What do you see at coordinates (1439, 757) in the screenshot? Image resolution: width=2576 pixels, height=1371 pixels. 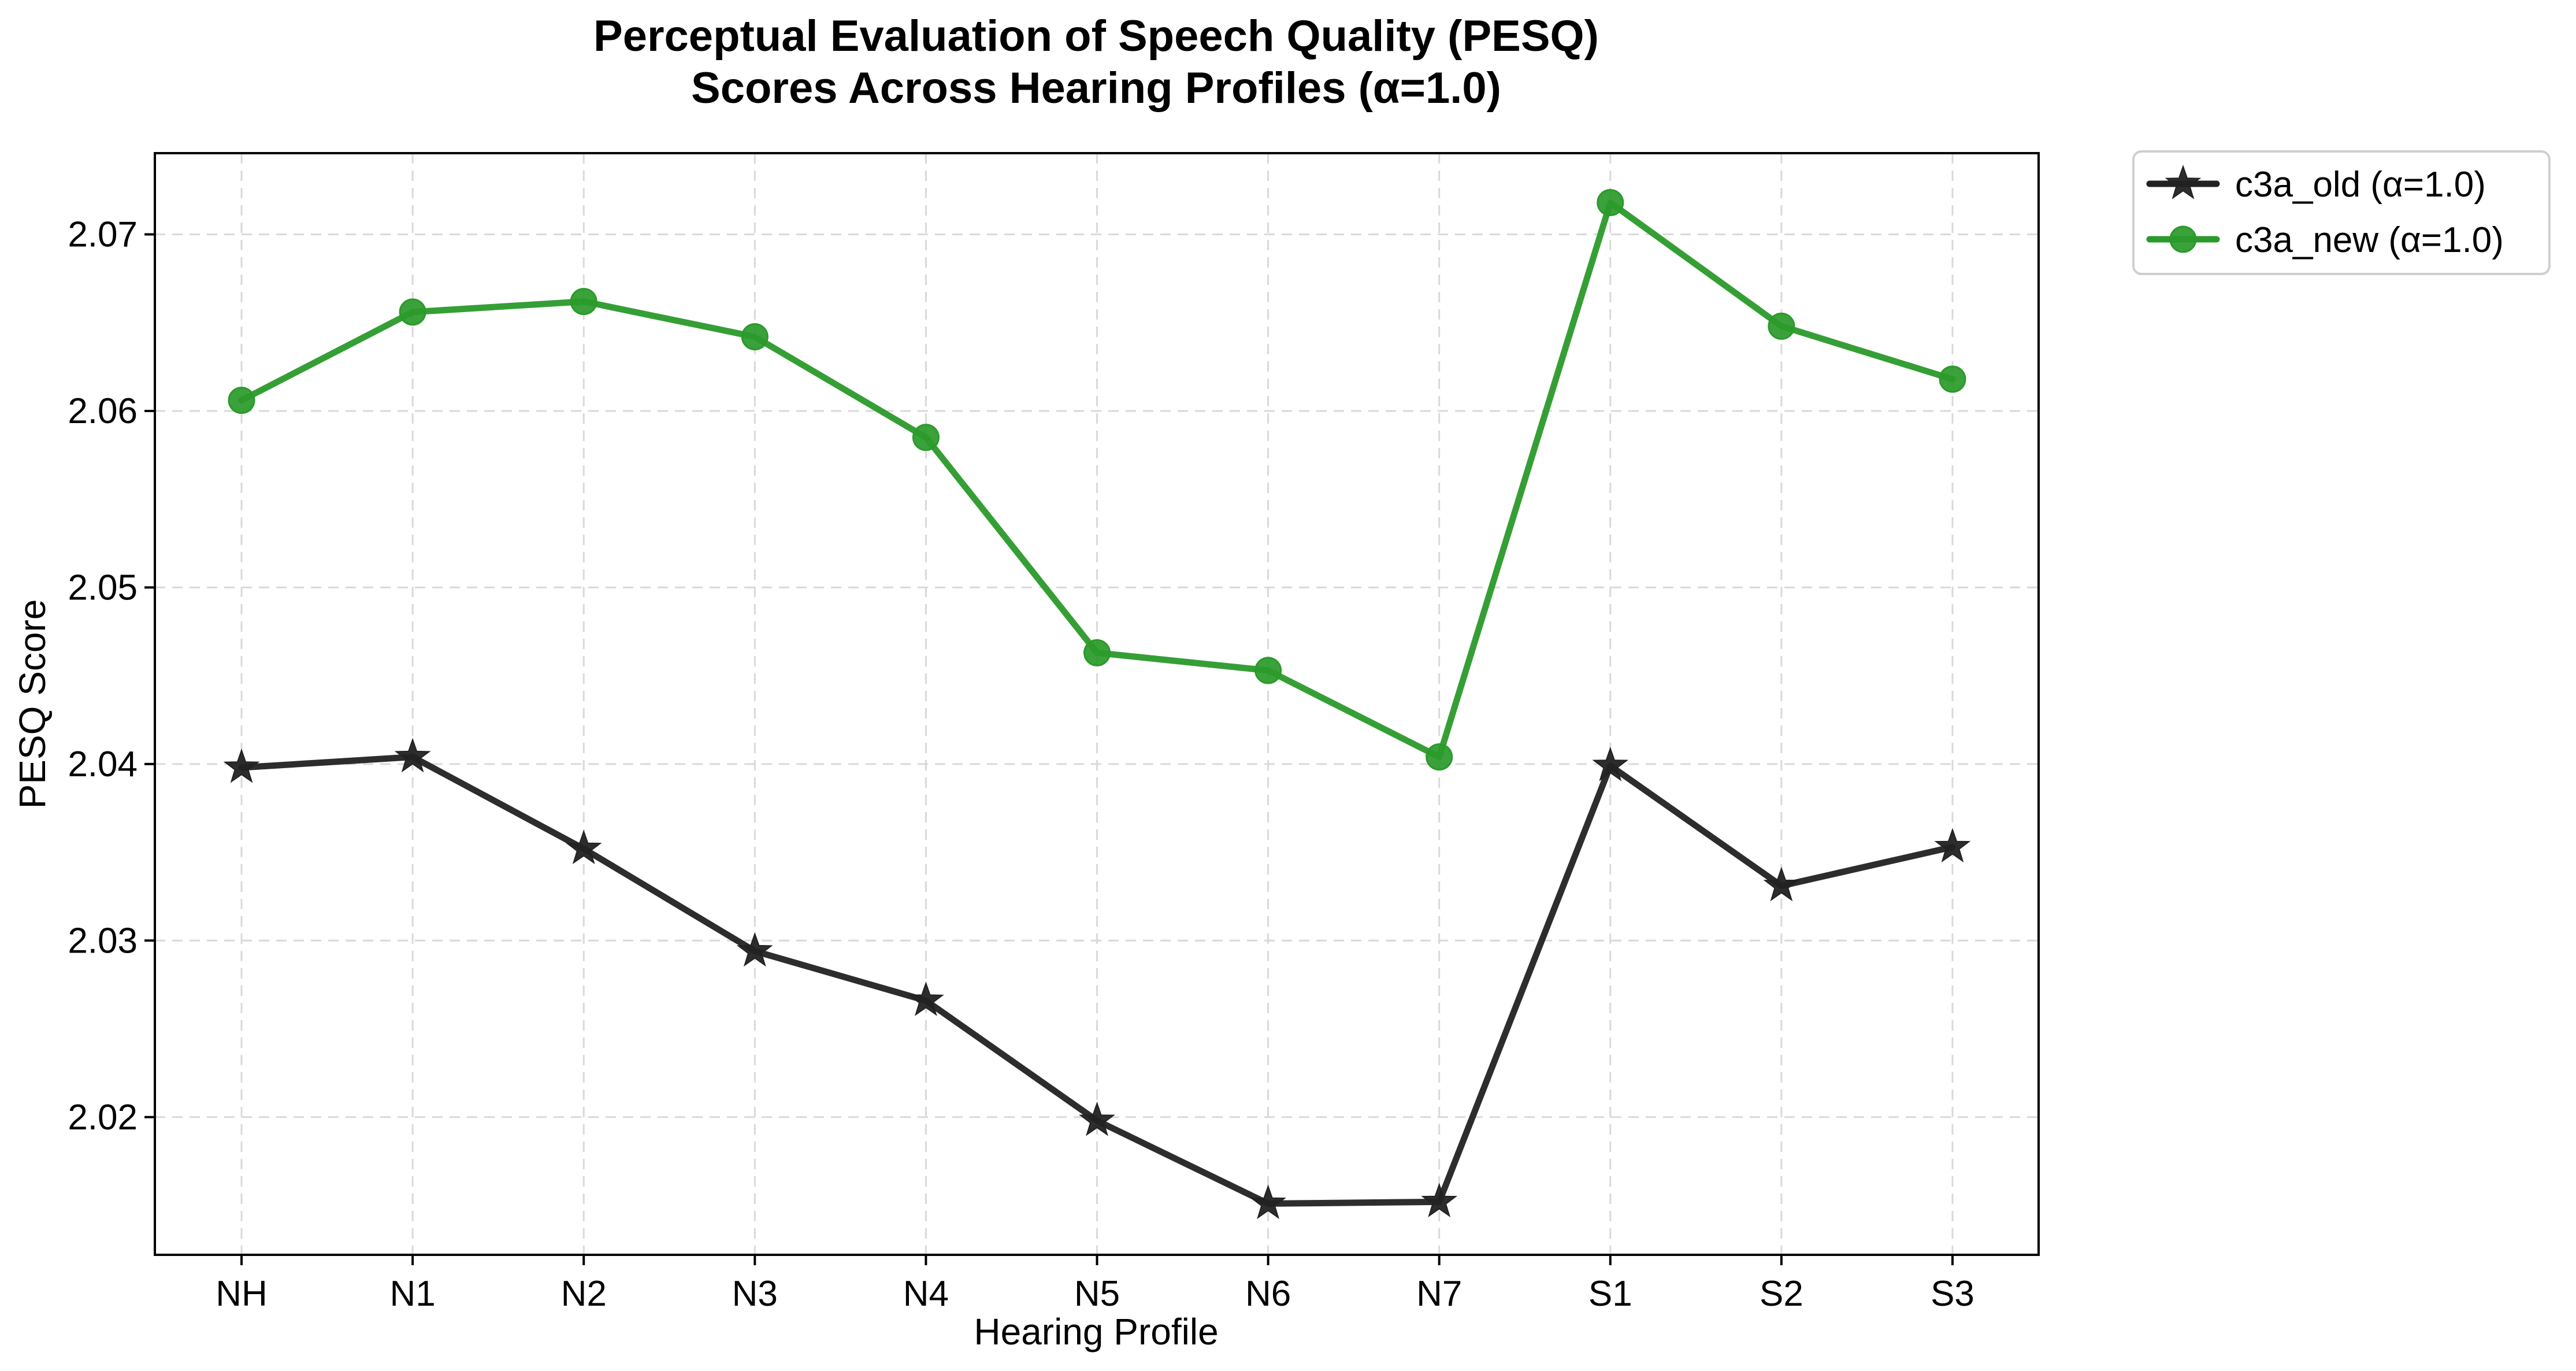 I see `data-point-s1-N7` at bounding box center [1439, 757].